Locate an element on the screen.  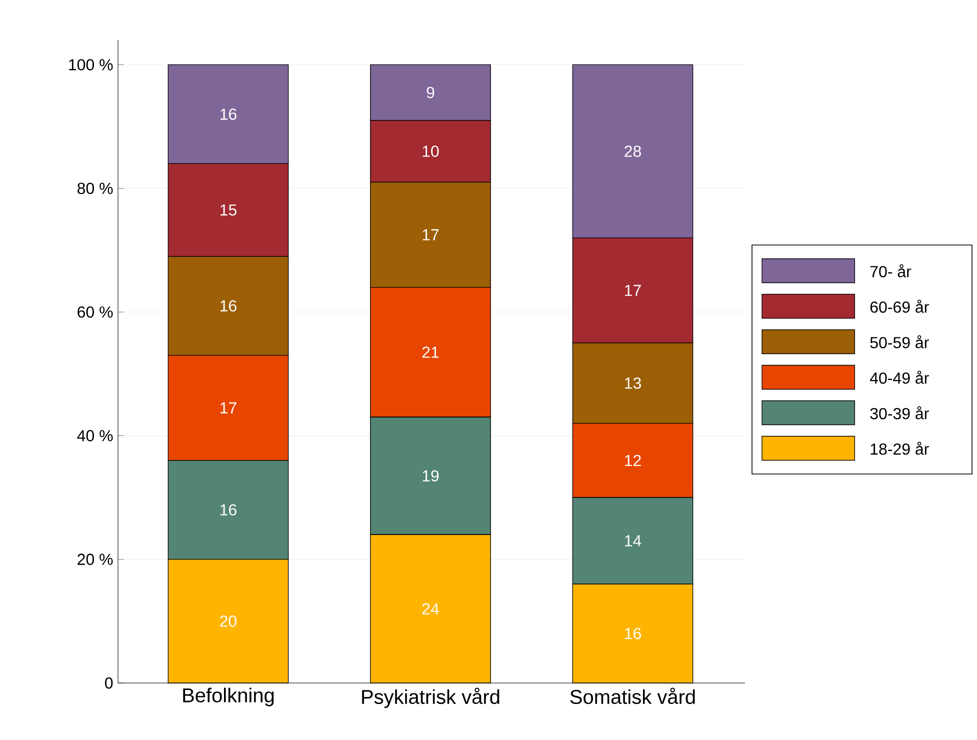
text: 70- år is located at coordinates (891, 271).